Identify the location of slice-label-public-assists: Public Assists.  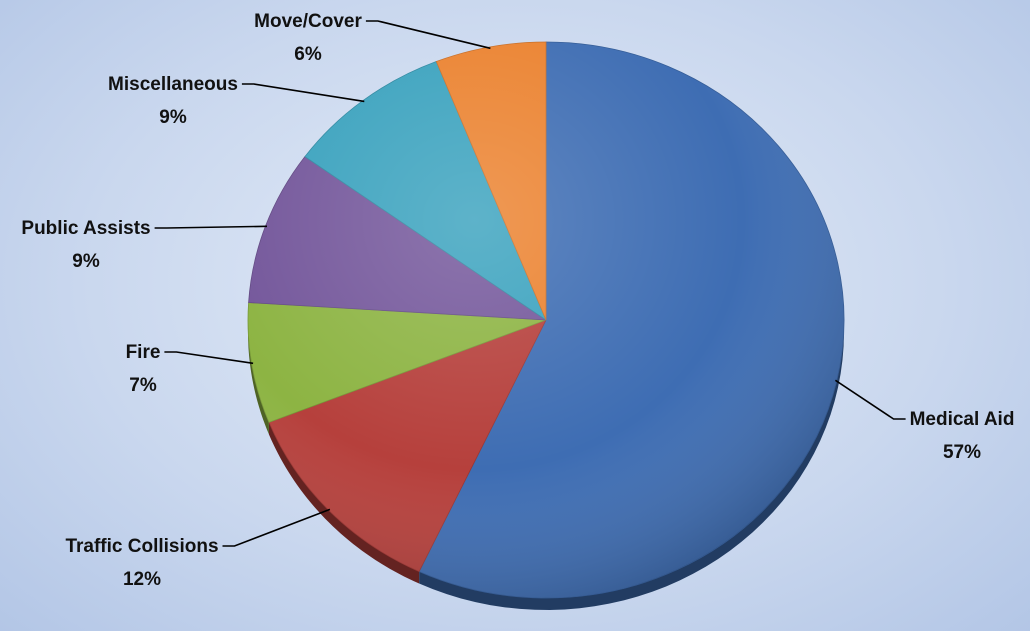
(85, 228).